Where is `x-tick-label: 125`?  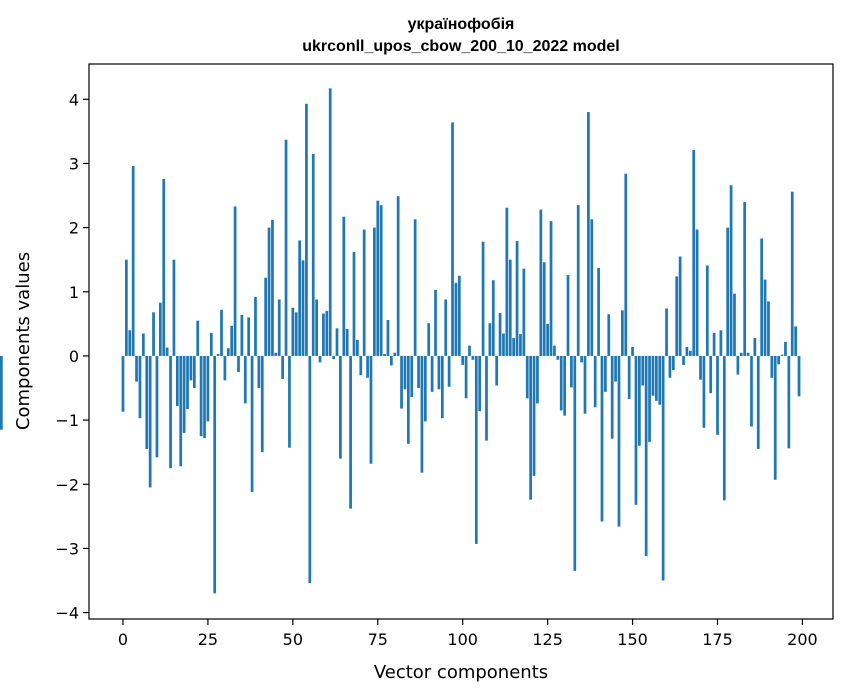
x-tick-label: 125 is located at coordinates (547, 639).